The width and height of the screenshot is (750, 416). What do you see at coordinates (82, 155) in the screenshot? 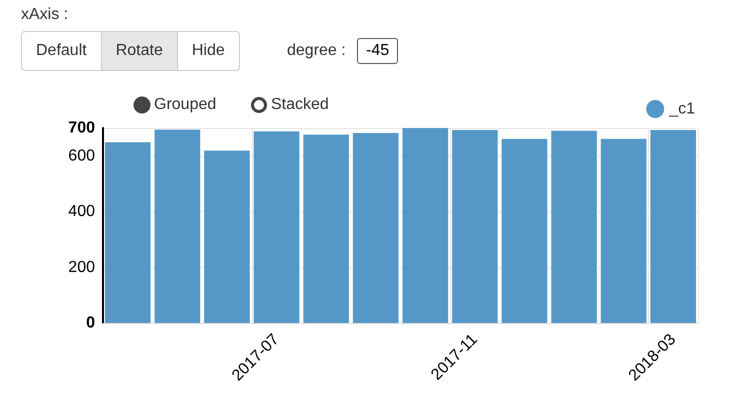
I see `y-tick-label: 600` at bounding box center [82, 155].